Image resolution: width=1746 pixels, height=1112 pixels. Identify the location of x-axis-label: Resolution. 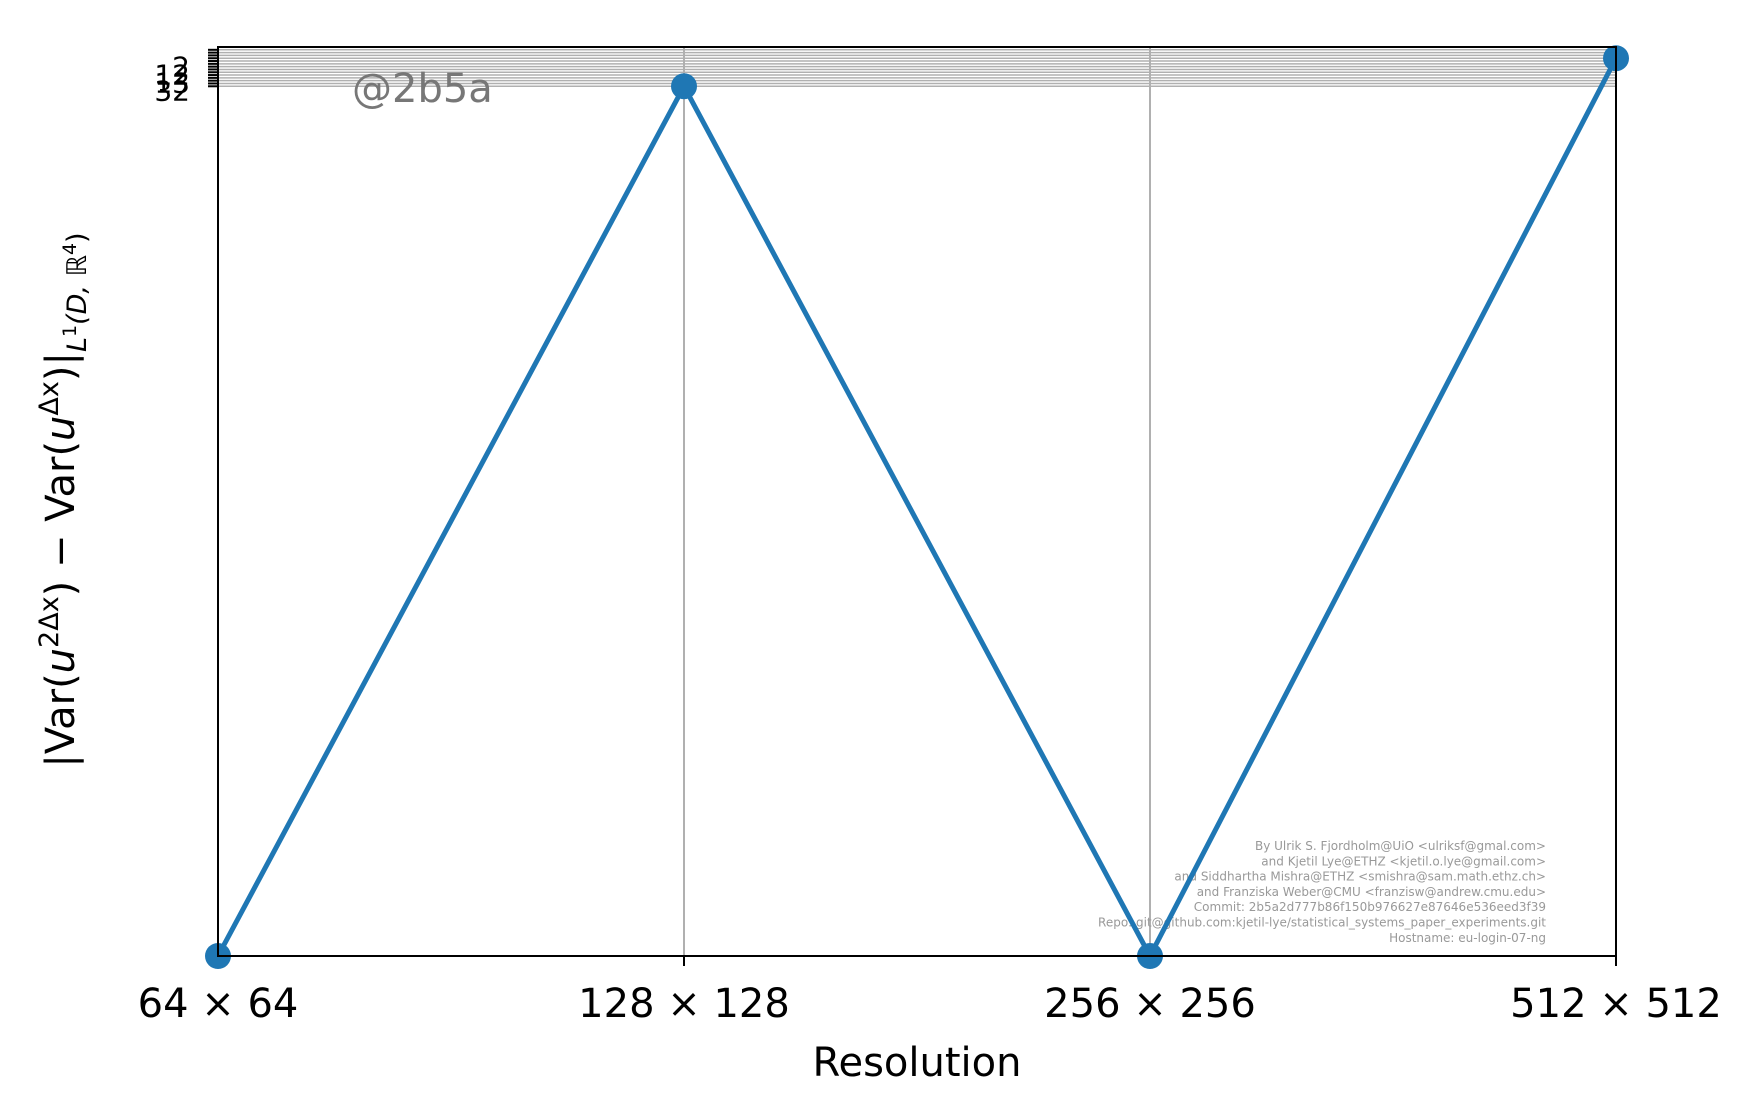
(916, 1063).